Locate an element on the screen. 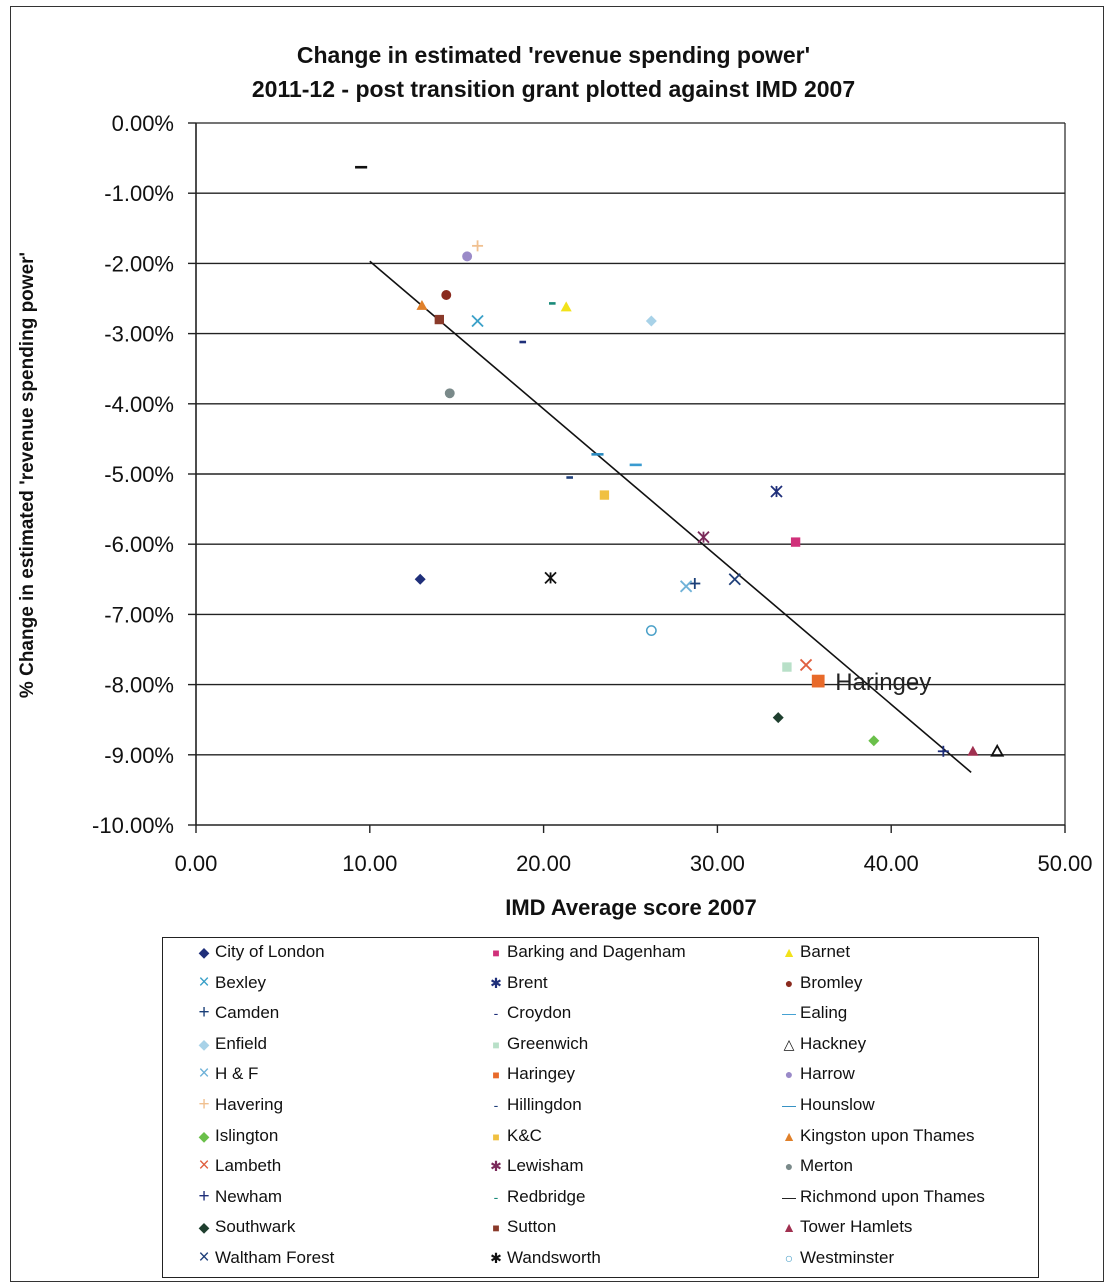 This screenshot has width=1107, height=1285. x-tick-label: 0.00 is located at coordinates (196, 863).